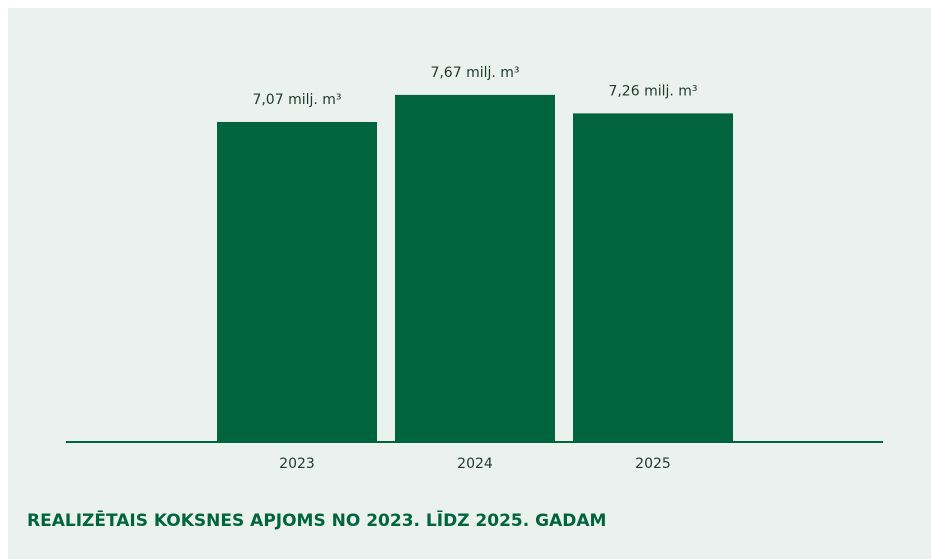 This screenshot has width=931, height=559. I want to click on x-tick-label: 2024, so click(475, 464).